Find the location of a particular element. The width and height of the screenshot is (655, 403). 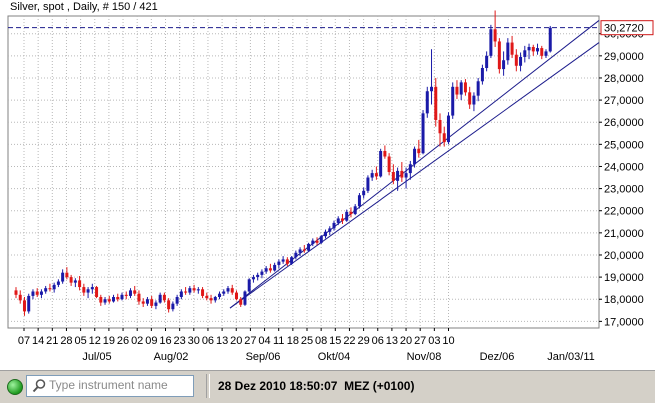

x-tick-label: 11 is located at coordinates (278, 341).